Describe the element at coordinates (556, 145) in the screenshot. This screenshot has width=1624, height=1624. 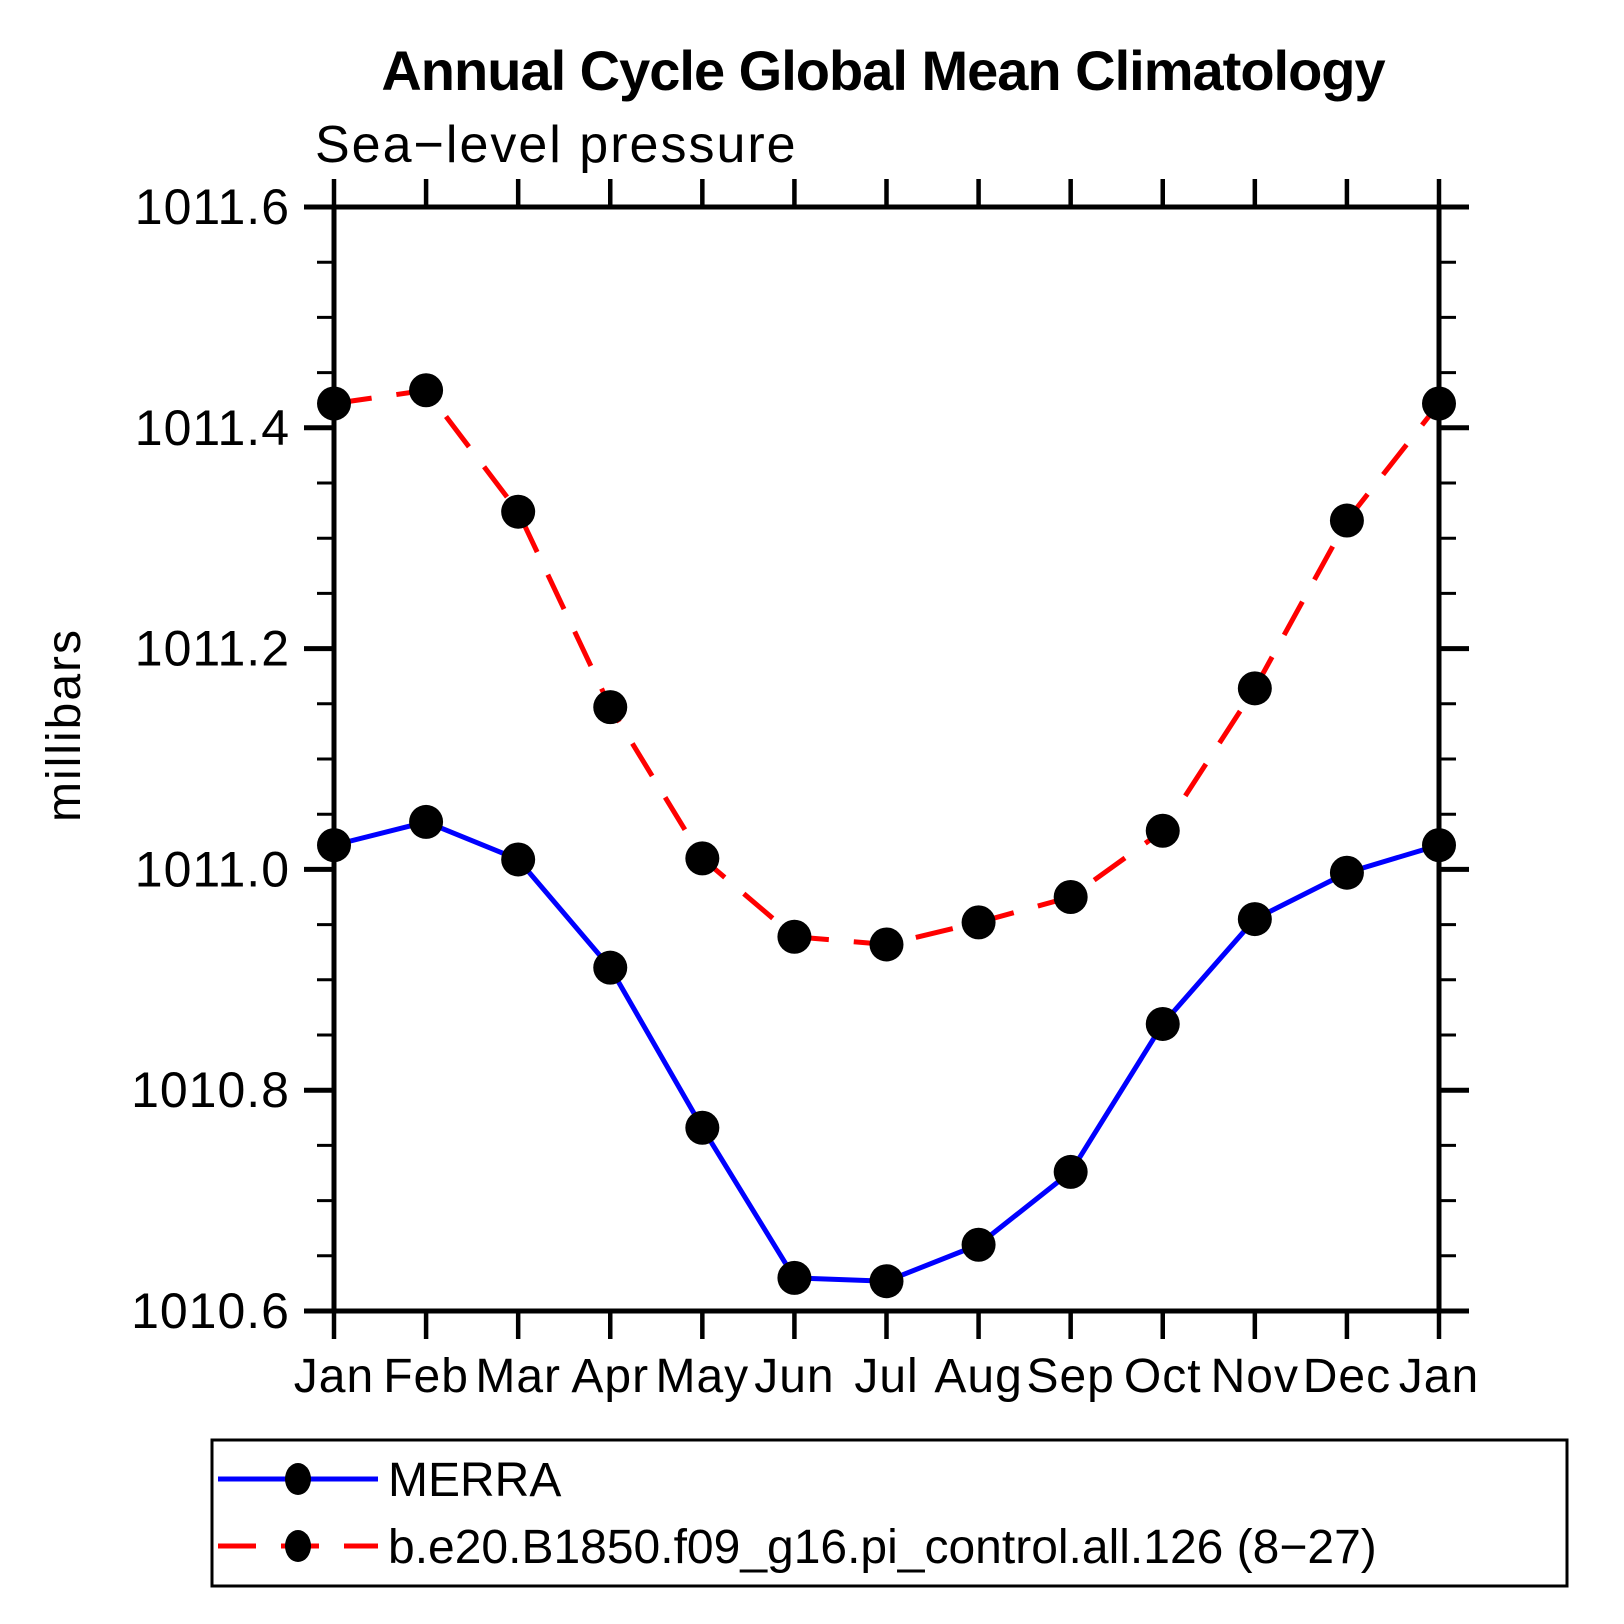
I see `chart-subtitle: Sea−level pressure` at that location.